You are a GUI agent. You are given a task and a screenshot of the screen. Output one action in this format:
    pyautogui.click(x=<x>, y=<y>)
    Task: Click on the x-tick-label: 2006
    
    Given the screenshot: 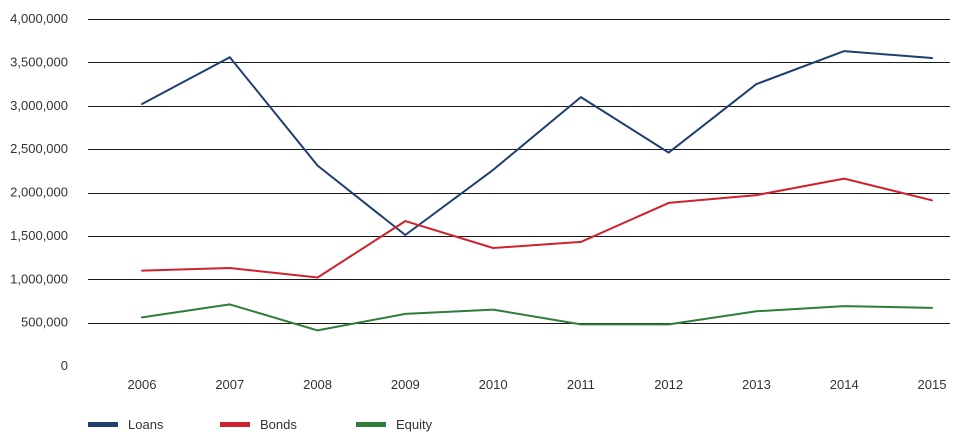 What is the action you would take?
    pyautogui.click(x=142, y=384)
    